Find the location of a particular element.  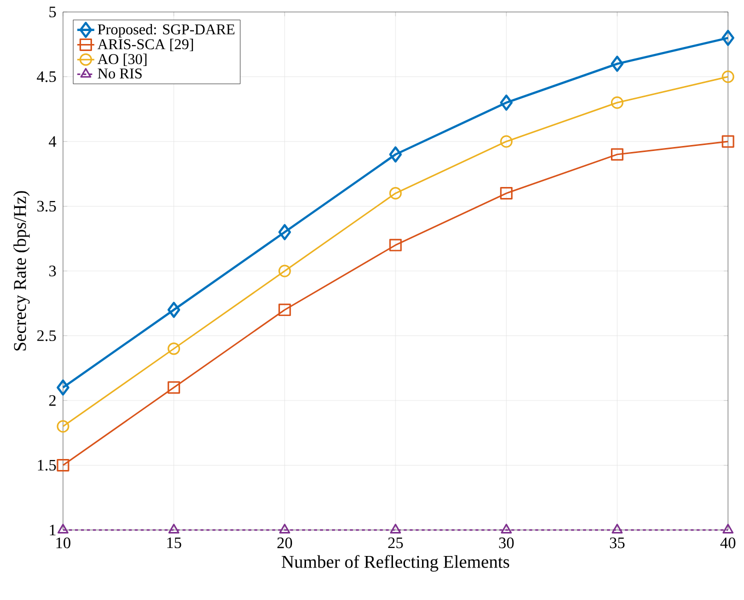

x-tick-label: 10 is located at coordinates (63, 543).